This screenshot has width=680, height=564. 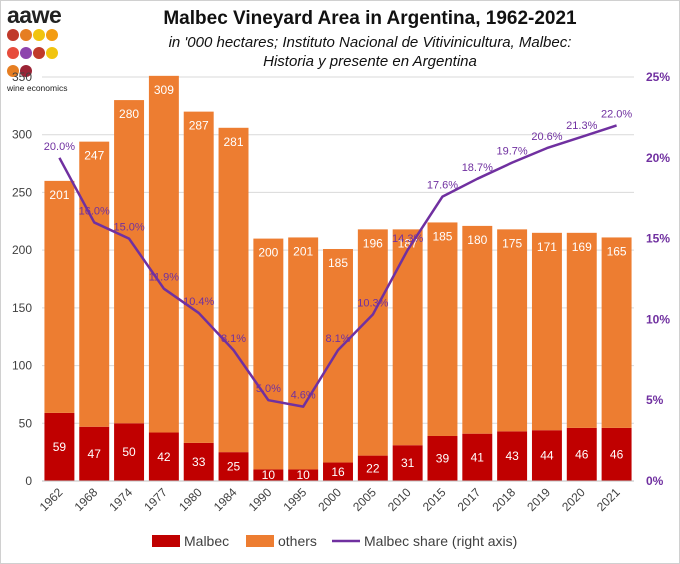 I want to click on share-label: 11.9%, so click(x=164, y=278).